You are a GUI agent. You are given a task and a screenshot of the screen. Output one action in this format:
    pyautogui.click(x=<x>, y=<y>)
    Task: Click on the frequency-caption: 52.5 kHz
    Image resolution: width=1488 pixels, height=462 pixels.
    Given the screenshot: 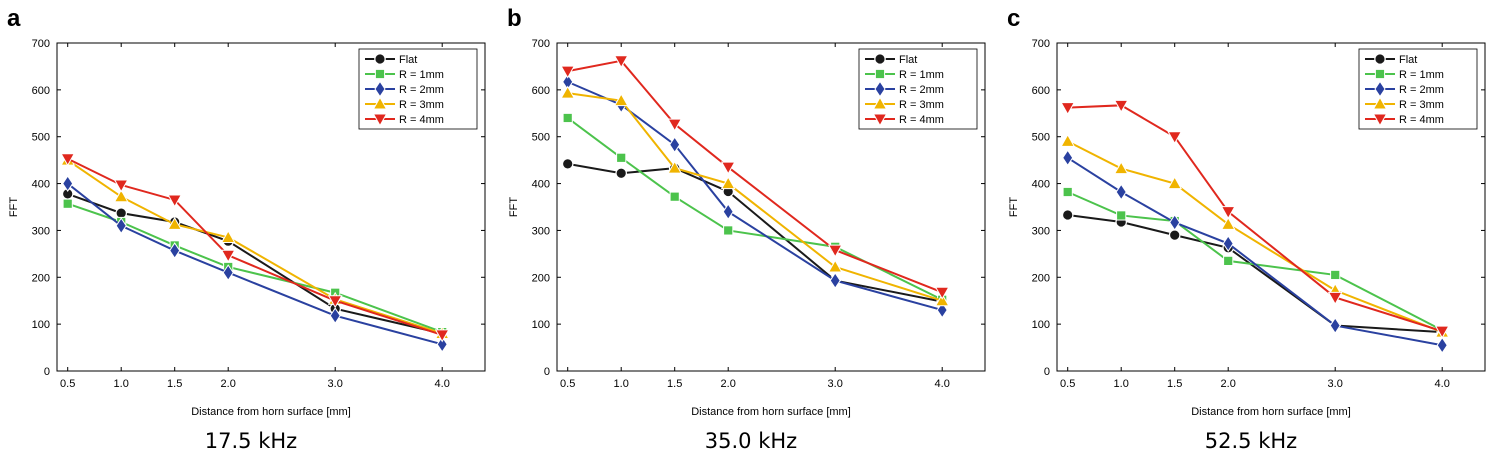 What is the action you would take?
    pyautogui.click(x=1251, y=441)
    